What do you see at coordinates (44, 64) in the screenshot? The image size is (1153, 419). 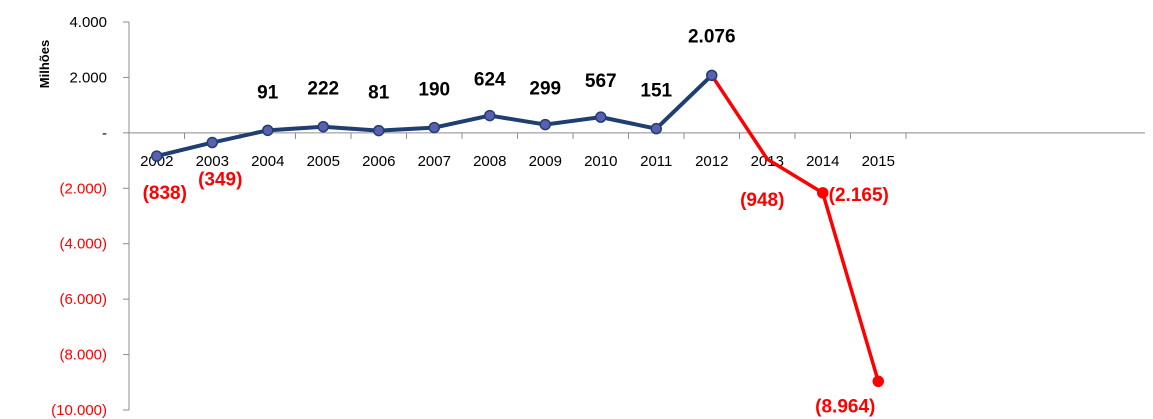 I see `y-axis-title: Milhões` at bounding box center [44, 64].